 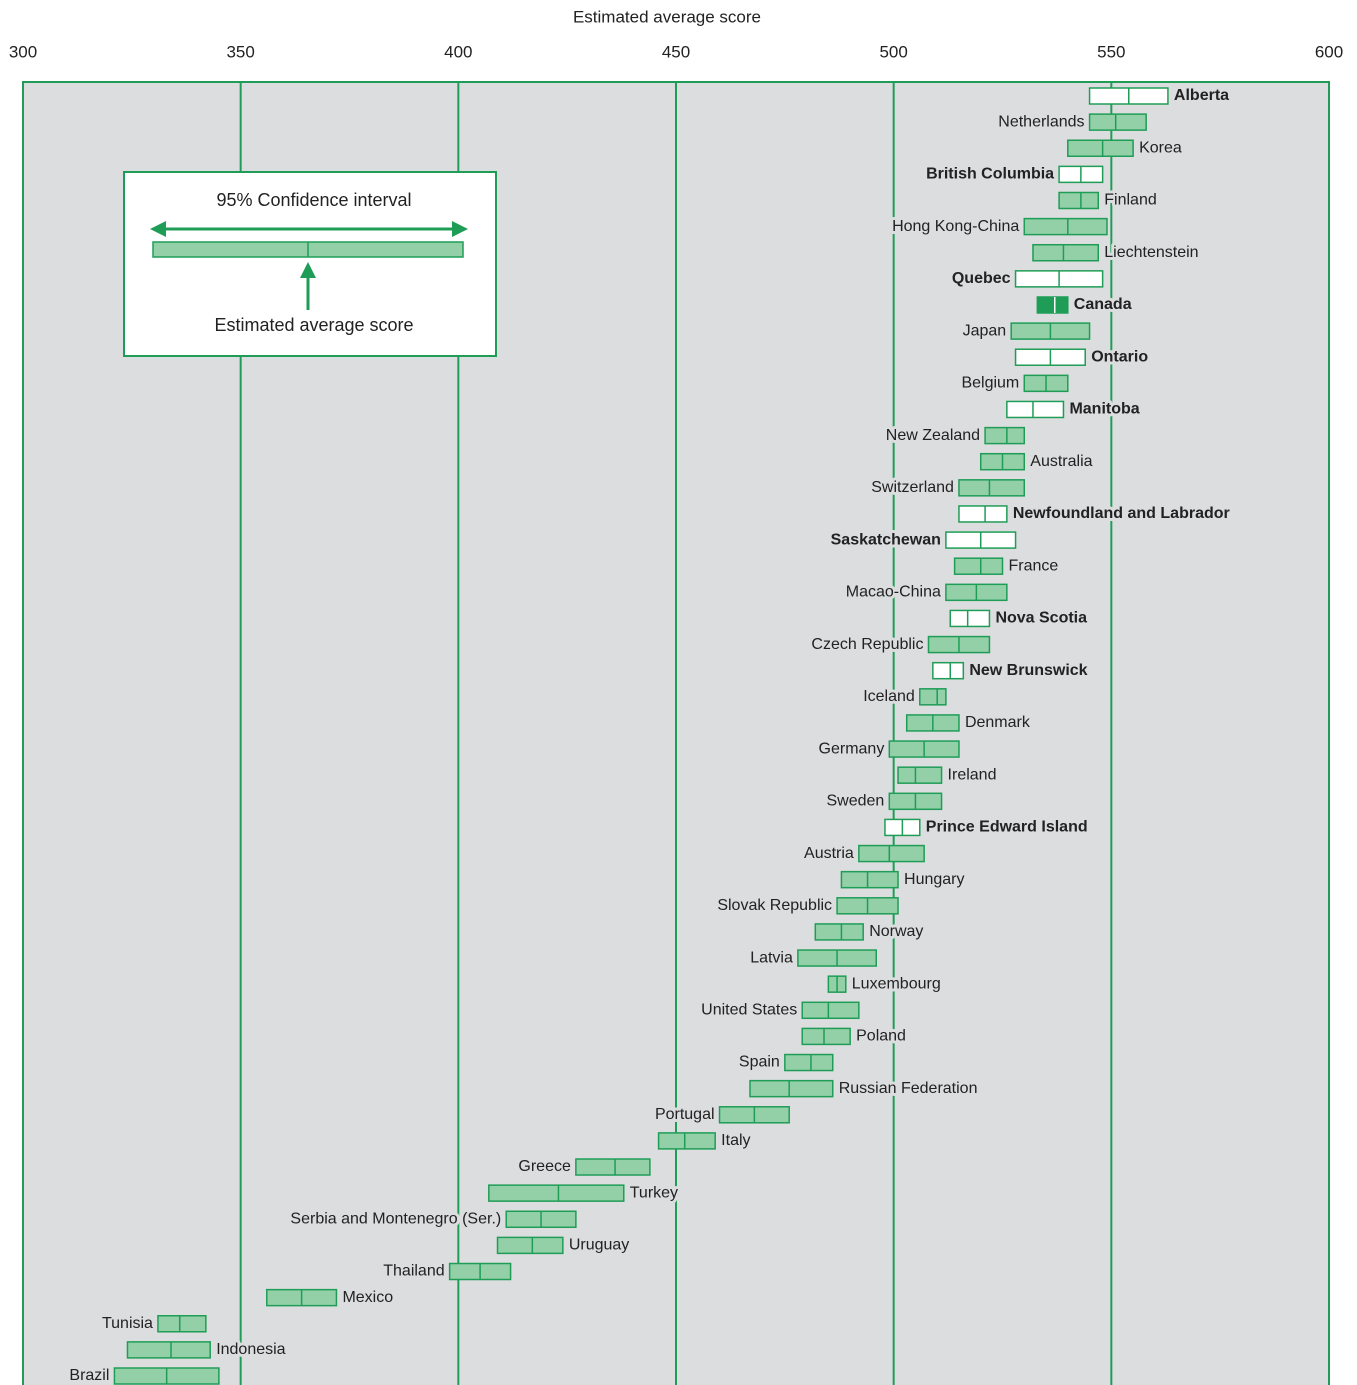 I want to click on category-label: Newfoundland and Labrador, so click(x=1121, y=513).